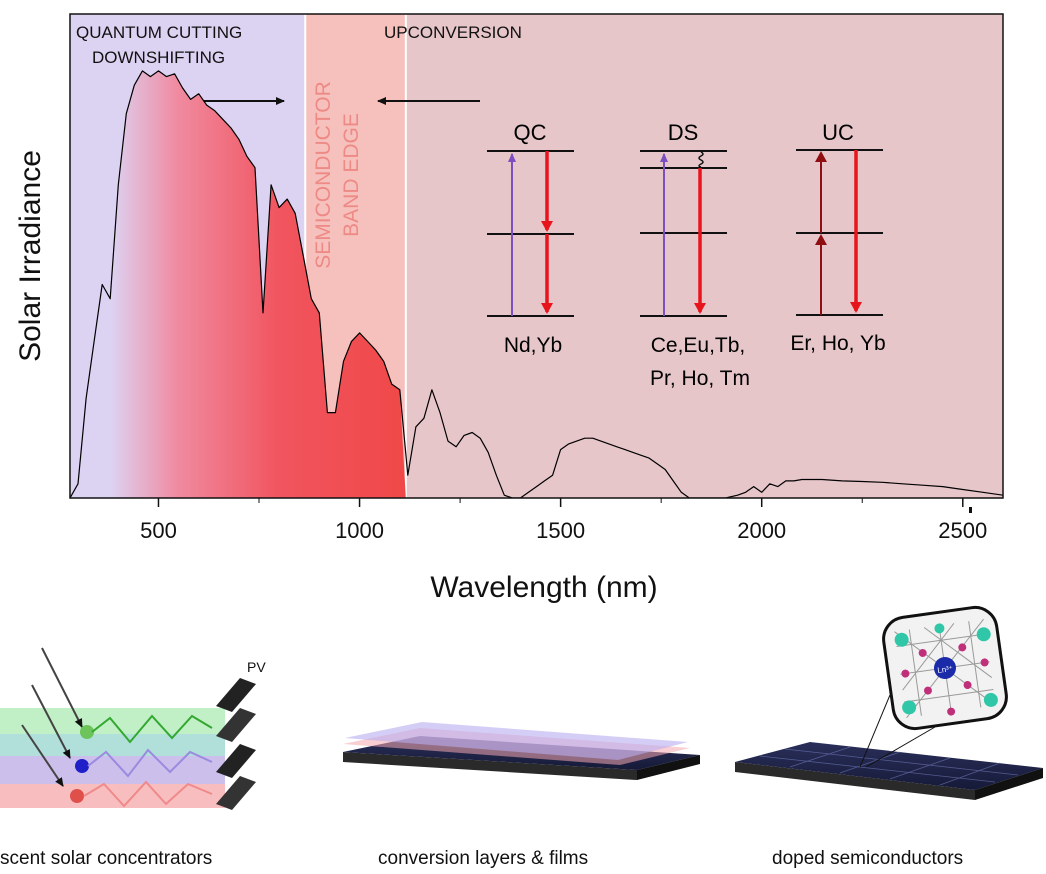 This screenshot has height=874, width=1046. I want to click on doped-panel-side, so click(855, 781).